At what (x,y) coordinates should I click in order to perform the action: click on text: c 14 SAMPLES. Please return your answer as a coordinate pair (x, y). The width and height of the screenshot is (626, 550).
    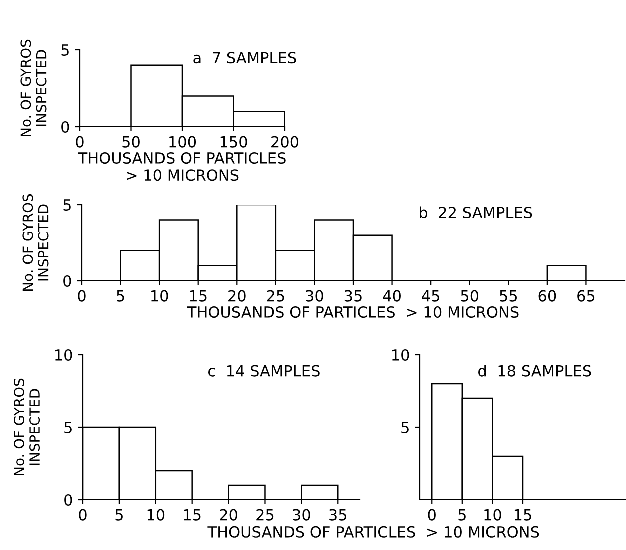
    Looking at the image, I should click on (264, 371).